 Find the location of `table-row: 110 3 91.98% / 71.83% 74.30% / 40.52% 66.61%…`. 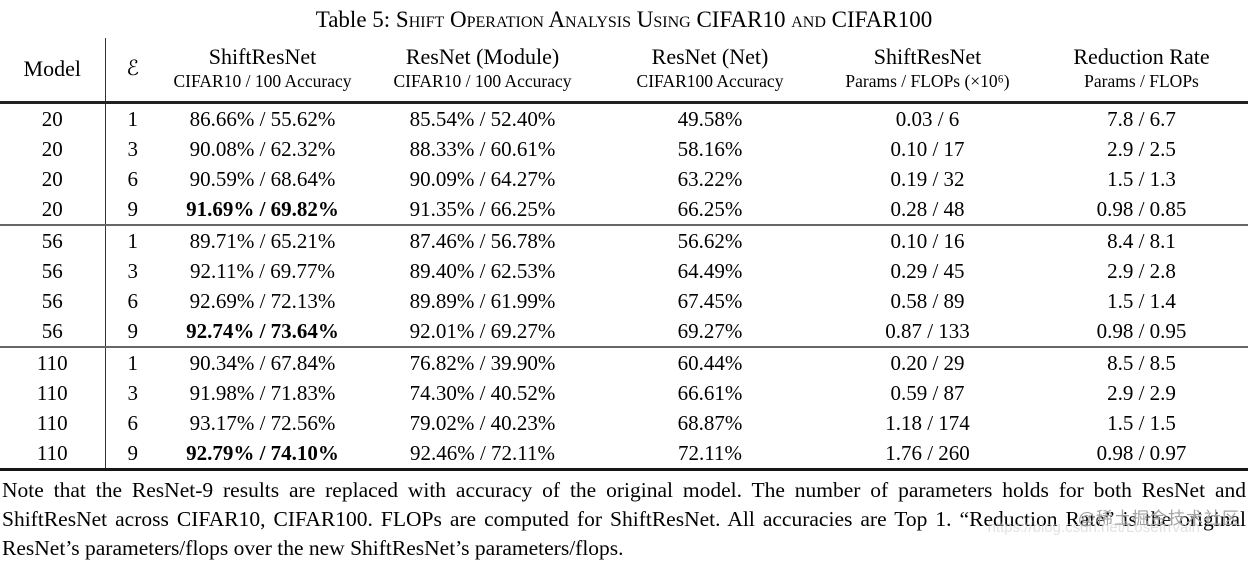

table-row: 110 3 91.98% / 71.83% 74.30% / 40.52% 66.61%… is located at coordinates (624, 393).